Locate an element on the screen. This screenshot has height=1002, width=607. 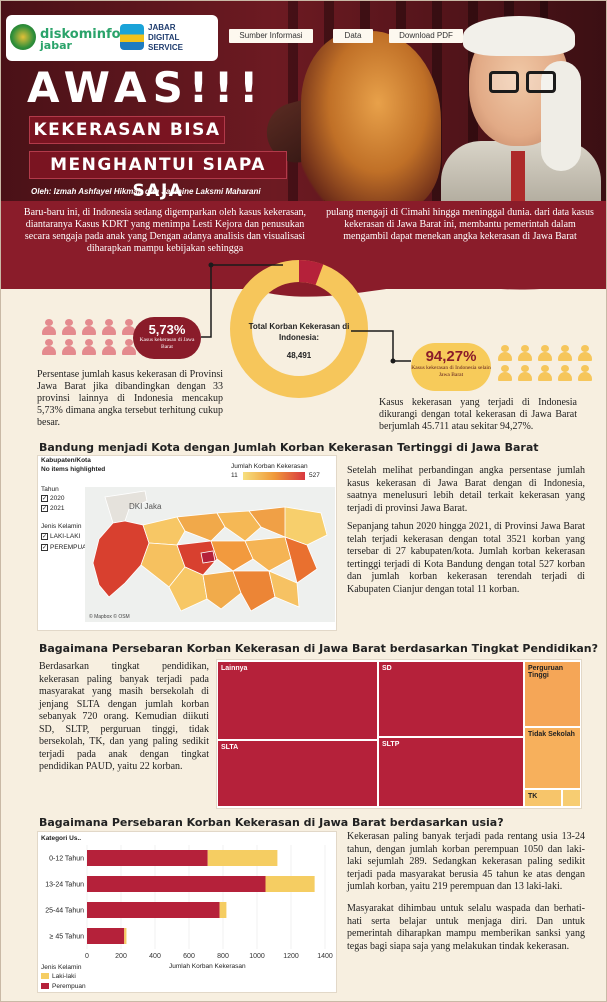
x-tick-label: 400 is located at coordinates (155, 956).